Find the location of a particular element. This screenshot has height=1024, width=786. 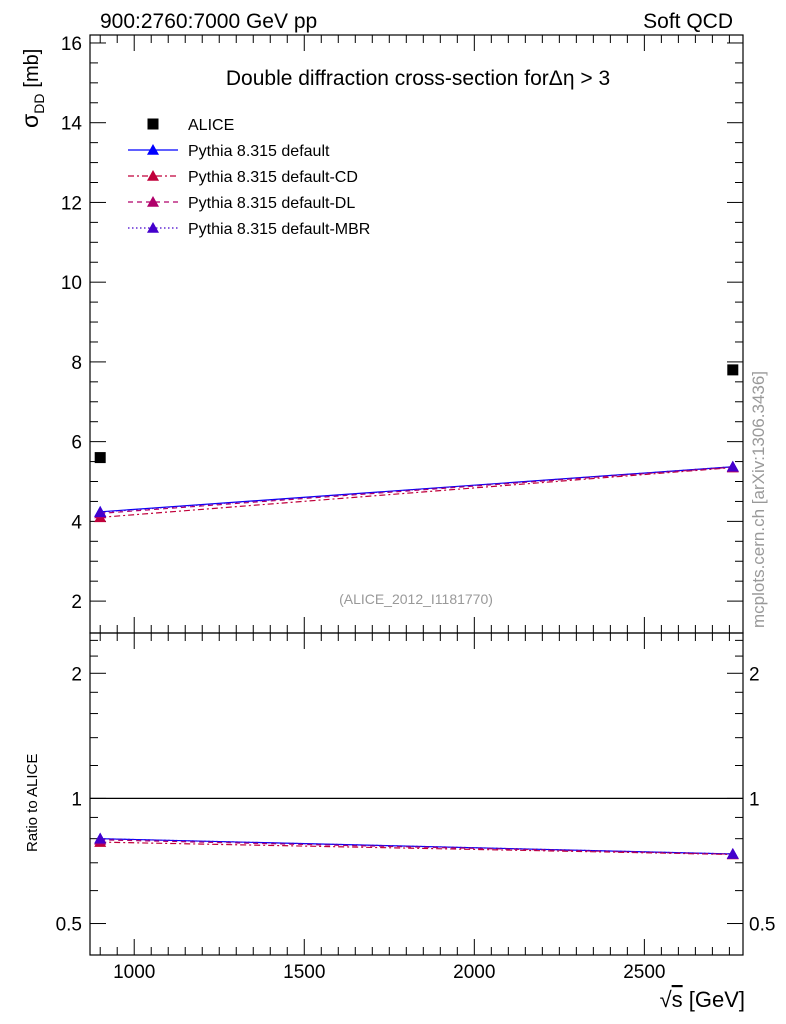

y-tick-label: 14 is located at coordinates (72, 124).